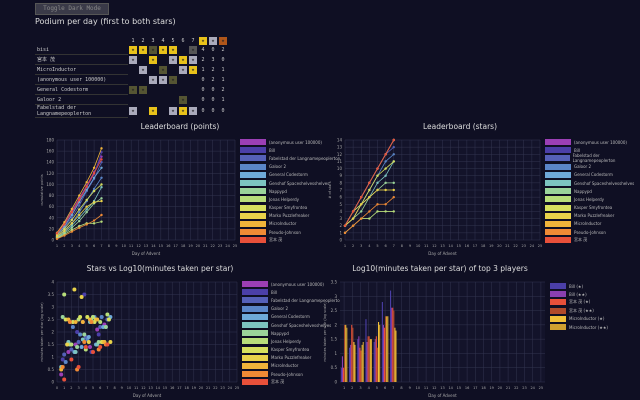 This screenshot has height=400, width=640. I want to click on y-tick-label: 10, so click(340, 168).